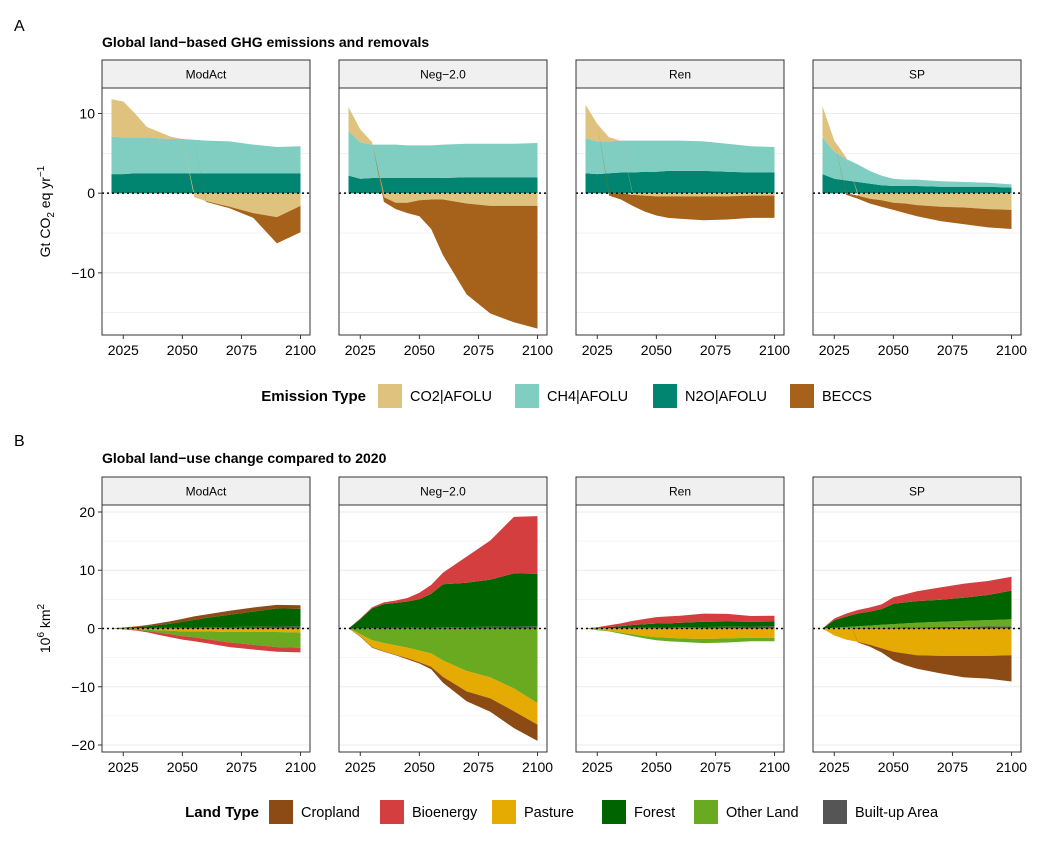  What do you see at coordinates (45, 620) in the screenshot?
I see `y-axis-title-part: km` at bounding box center [45, 620].